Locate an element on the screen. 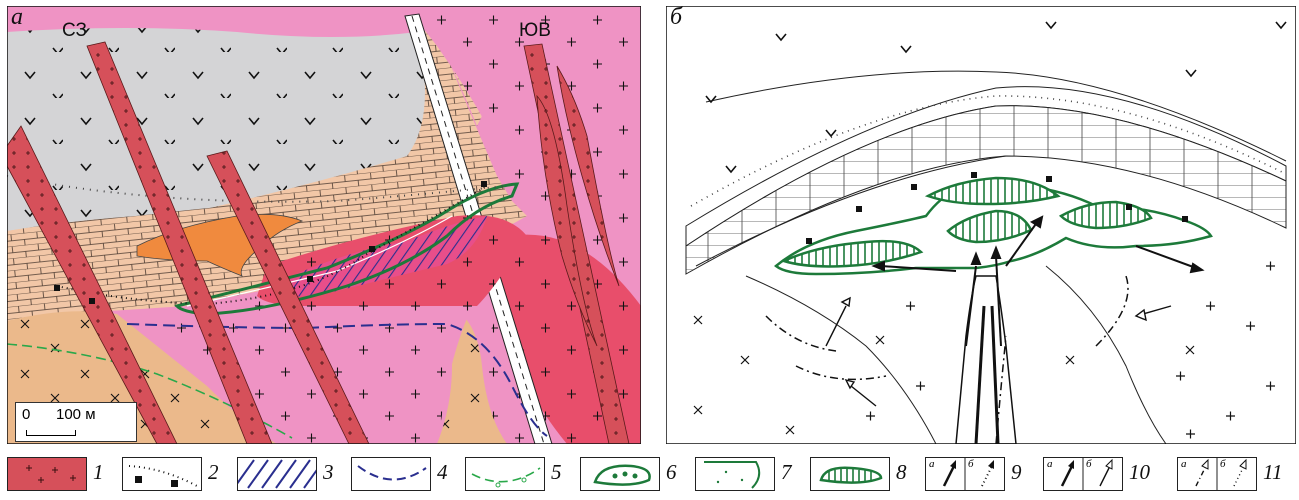 Image resolution: width=1299 pixels, height=500 pixels. legend-number: 6 is located at coordinates (671, 472).